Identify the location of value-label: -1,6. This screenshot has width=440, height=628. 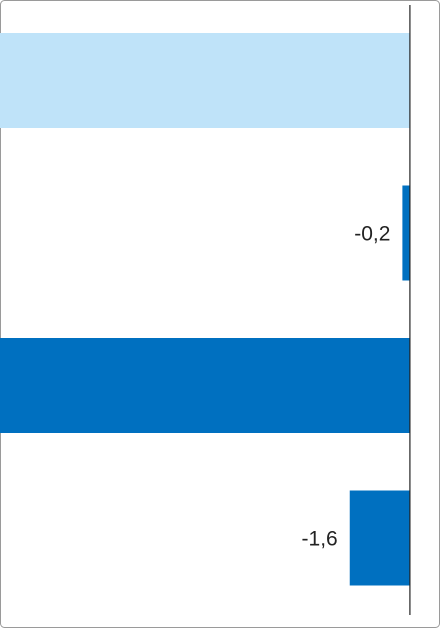
(320, 539).